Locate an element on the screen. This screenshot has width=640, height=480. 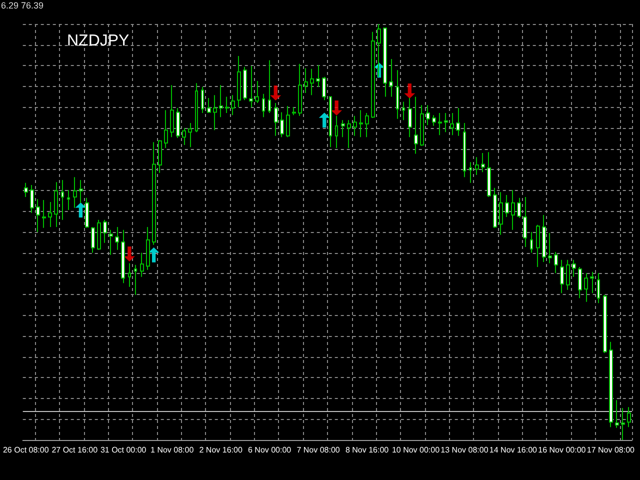
x-tick-label: 26 Oct 08:00 is located at coordinates (26, 450).